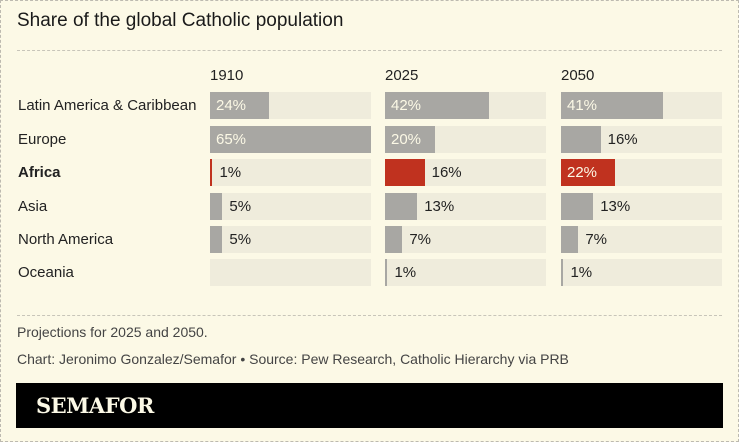 This screenshot has height=442, width=739. I want to click on semafor-logo: SEMAFOR, so click(95, 405).